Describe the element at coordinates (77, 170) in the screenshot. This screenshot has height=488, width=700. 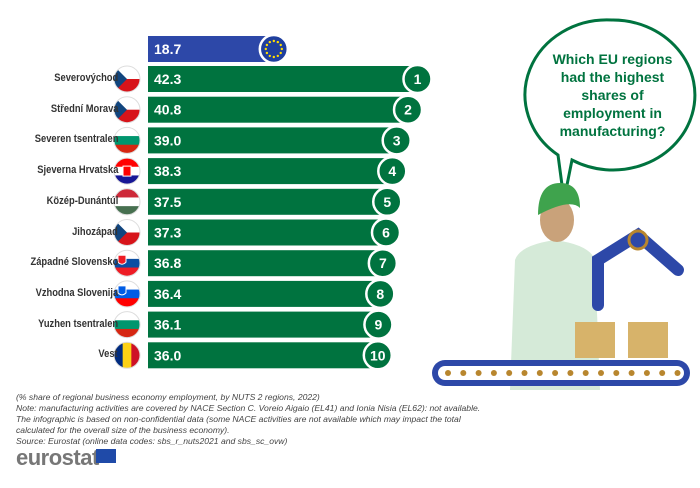
I see `category-label: Sjeverna Hrvatska` at that location.